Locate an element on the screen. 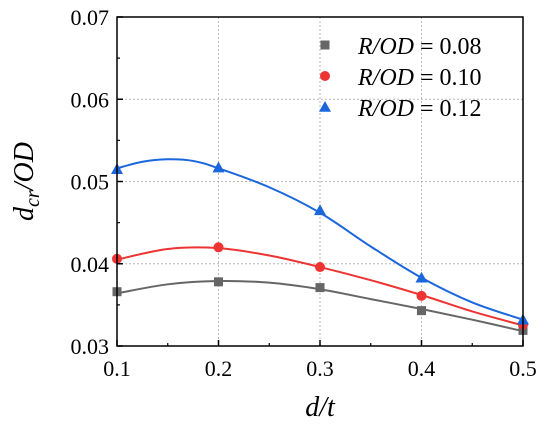 The width and height of the screenshot is (550, 427). y-tick-label: 0.06 is located at coordinates (90, 99).